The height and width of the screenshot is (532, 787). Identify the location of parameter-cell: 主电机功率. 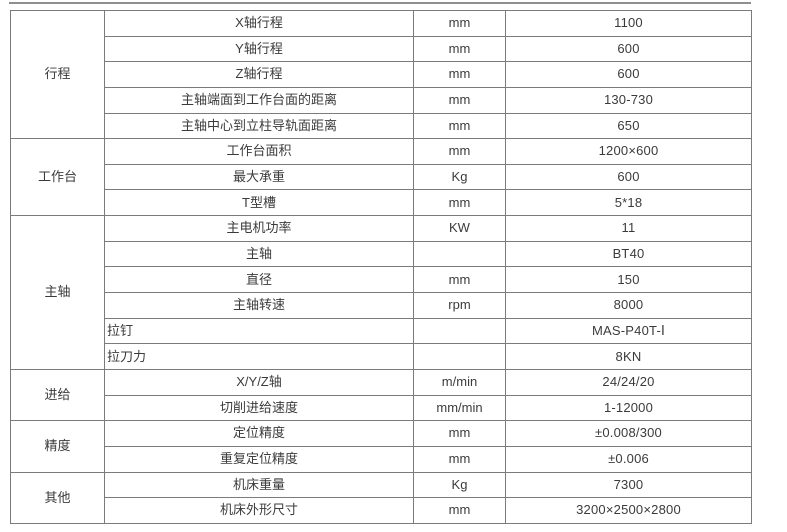
(259, 228).